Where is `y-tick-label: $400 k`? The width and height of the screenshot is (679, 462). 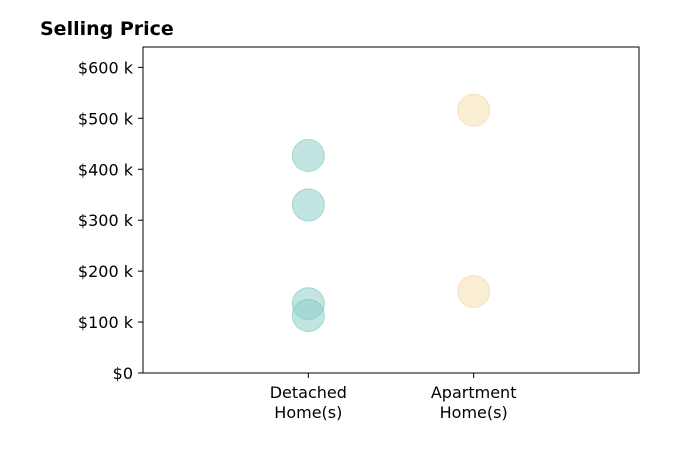 y-tick-label: $400 k is located at coordinates (106, 169).